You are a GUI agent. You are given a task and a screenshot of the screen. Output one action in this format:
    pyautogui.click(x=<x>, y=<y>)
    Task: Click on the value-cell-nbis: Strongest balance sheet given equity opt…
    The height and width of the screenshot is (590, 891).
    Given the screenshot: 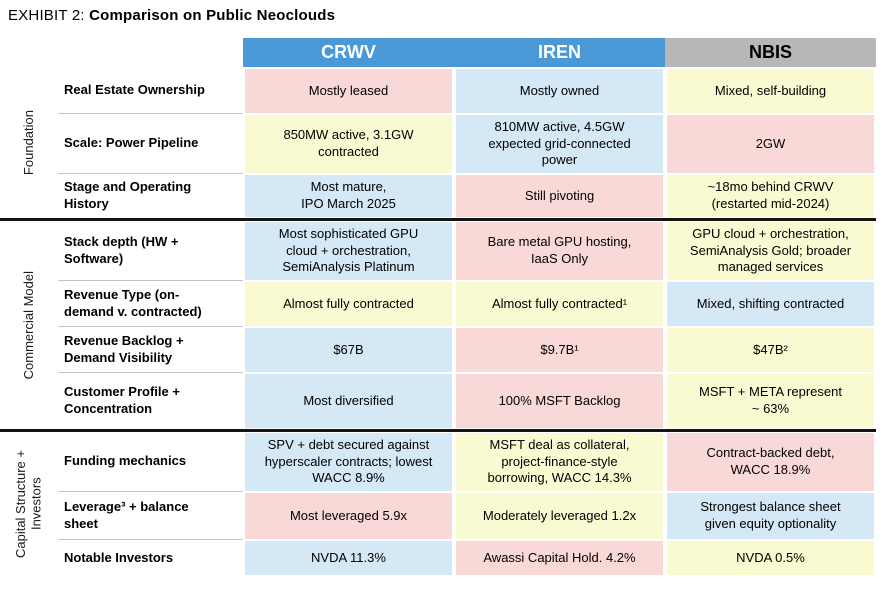 What is the action you would take?
    pyautogui.click(x=770, y=516)
    